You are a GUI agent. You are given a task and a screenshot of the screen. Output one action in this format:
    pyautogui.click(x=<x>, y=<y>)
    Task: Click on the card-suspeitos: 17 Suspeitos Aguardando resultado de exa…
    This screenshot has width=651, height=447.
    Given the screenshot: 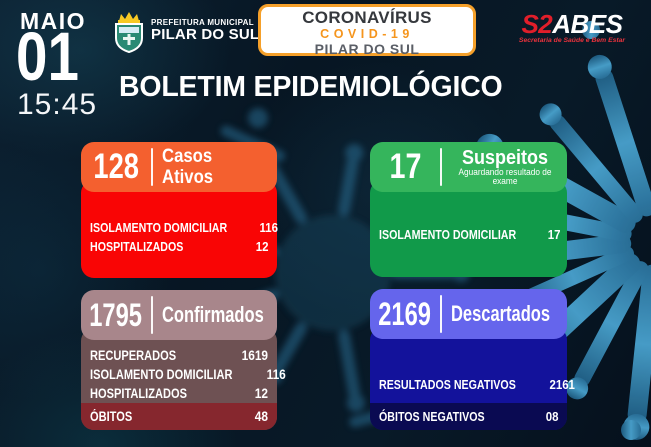 What is the action you would take?
    pyautogui.click(x=468, y=209)
    